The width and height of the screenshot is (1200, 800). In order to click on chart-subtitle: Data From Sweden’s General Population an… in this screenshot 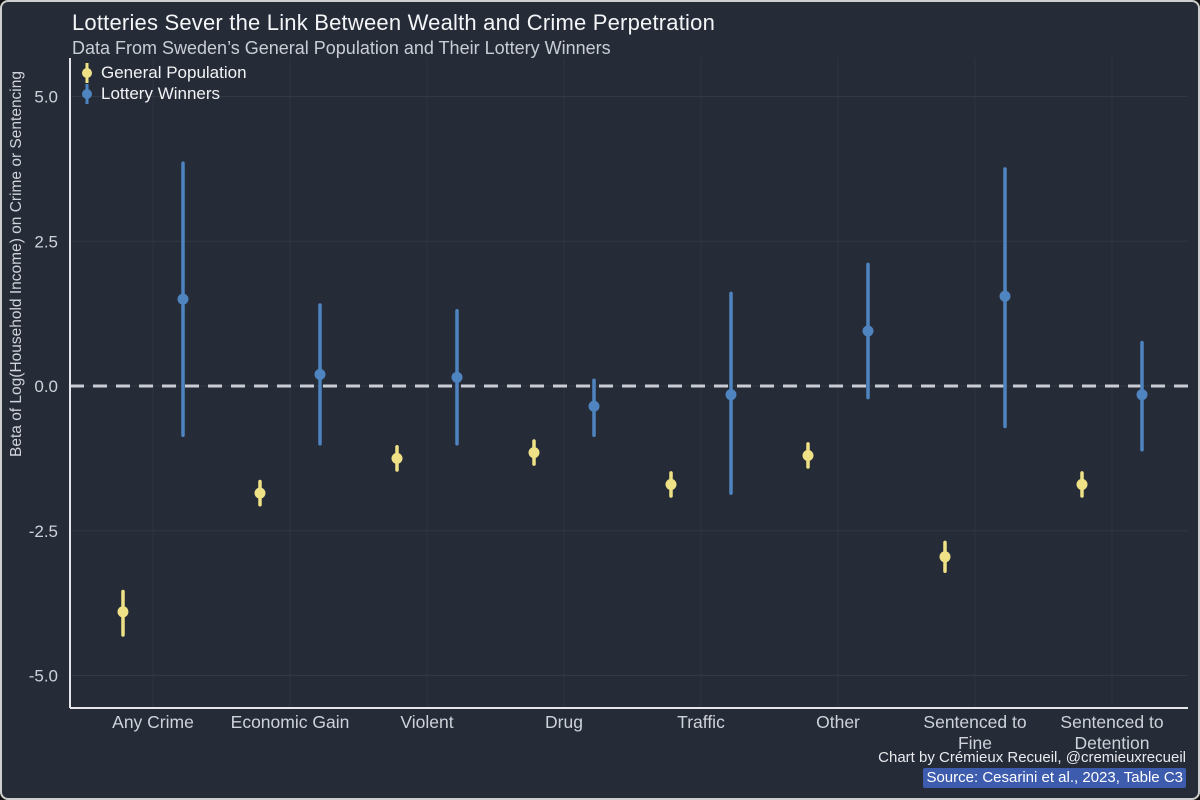, I will do `click(341, 48)`.